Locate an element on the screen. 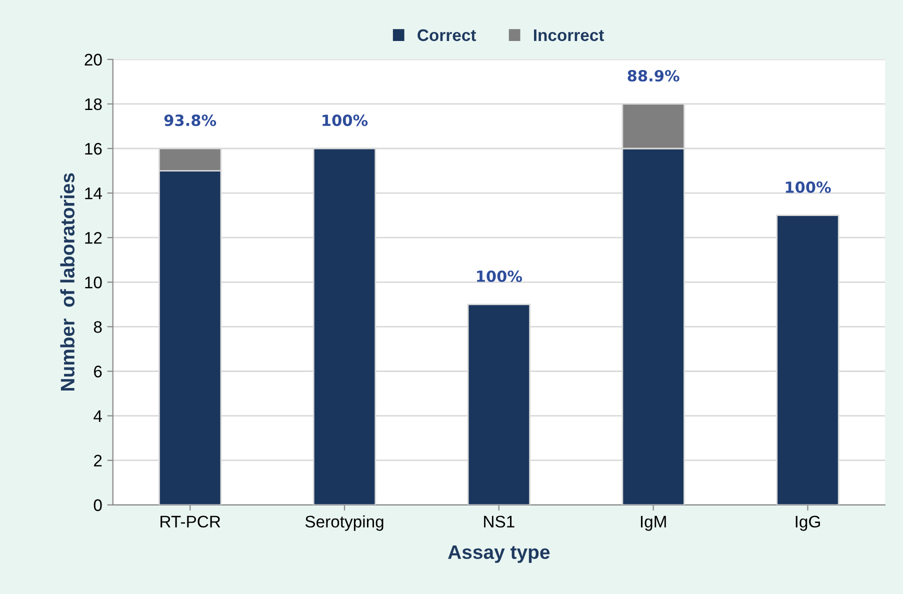  annotation: 88.9% is located at coordinates (654, 76).